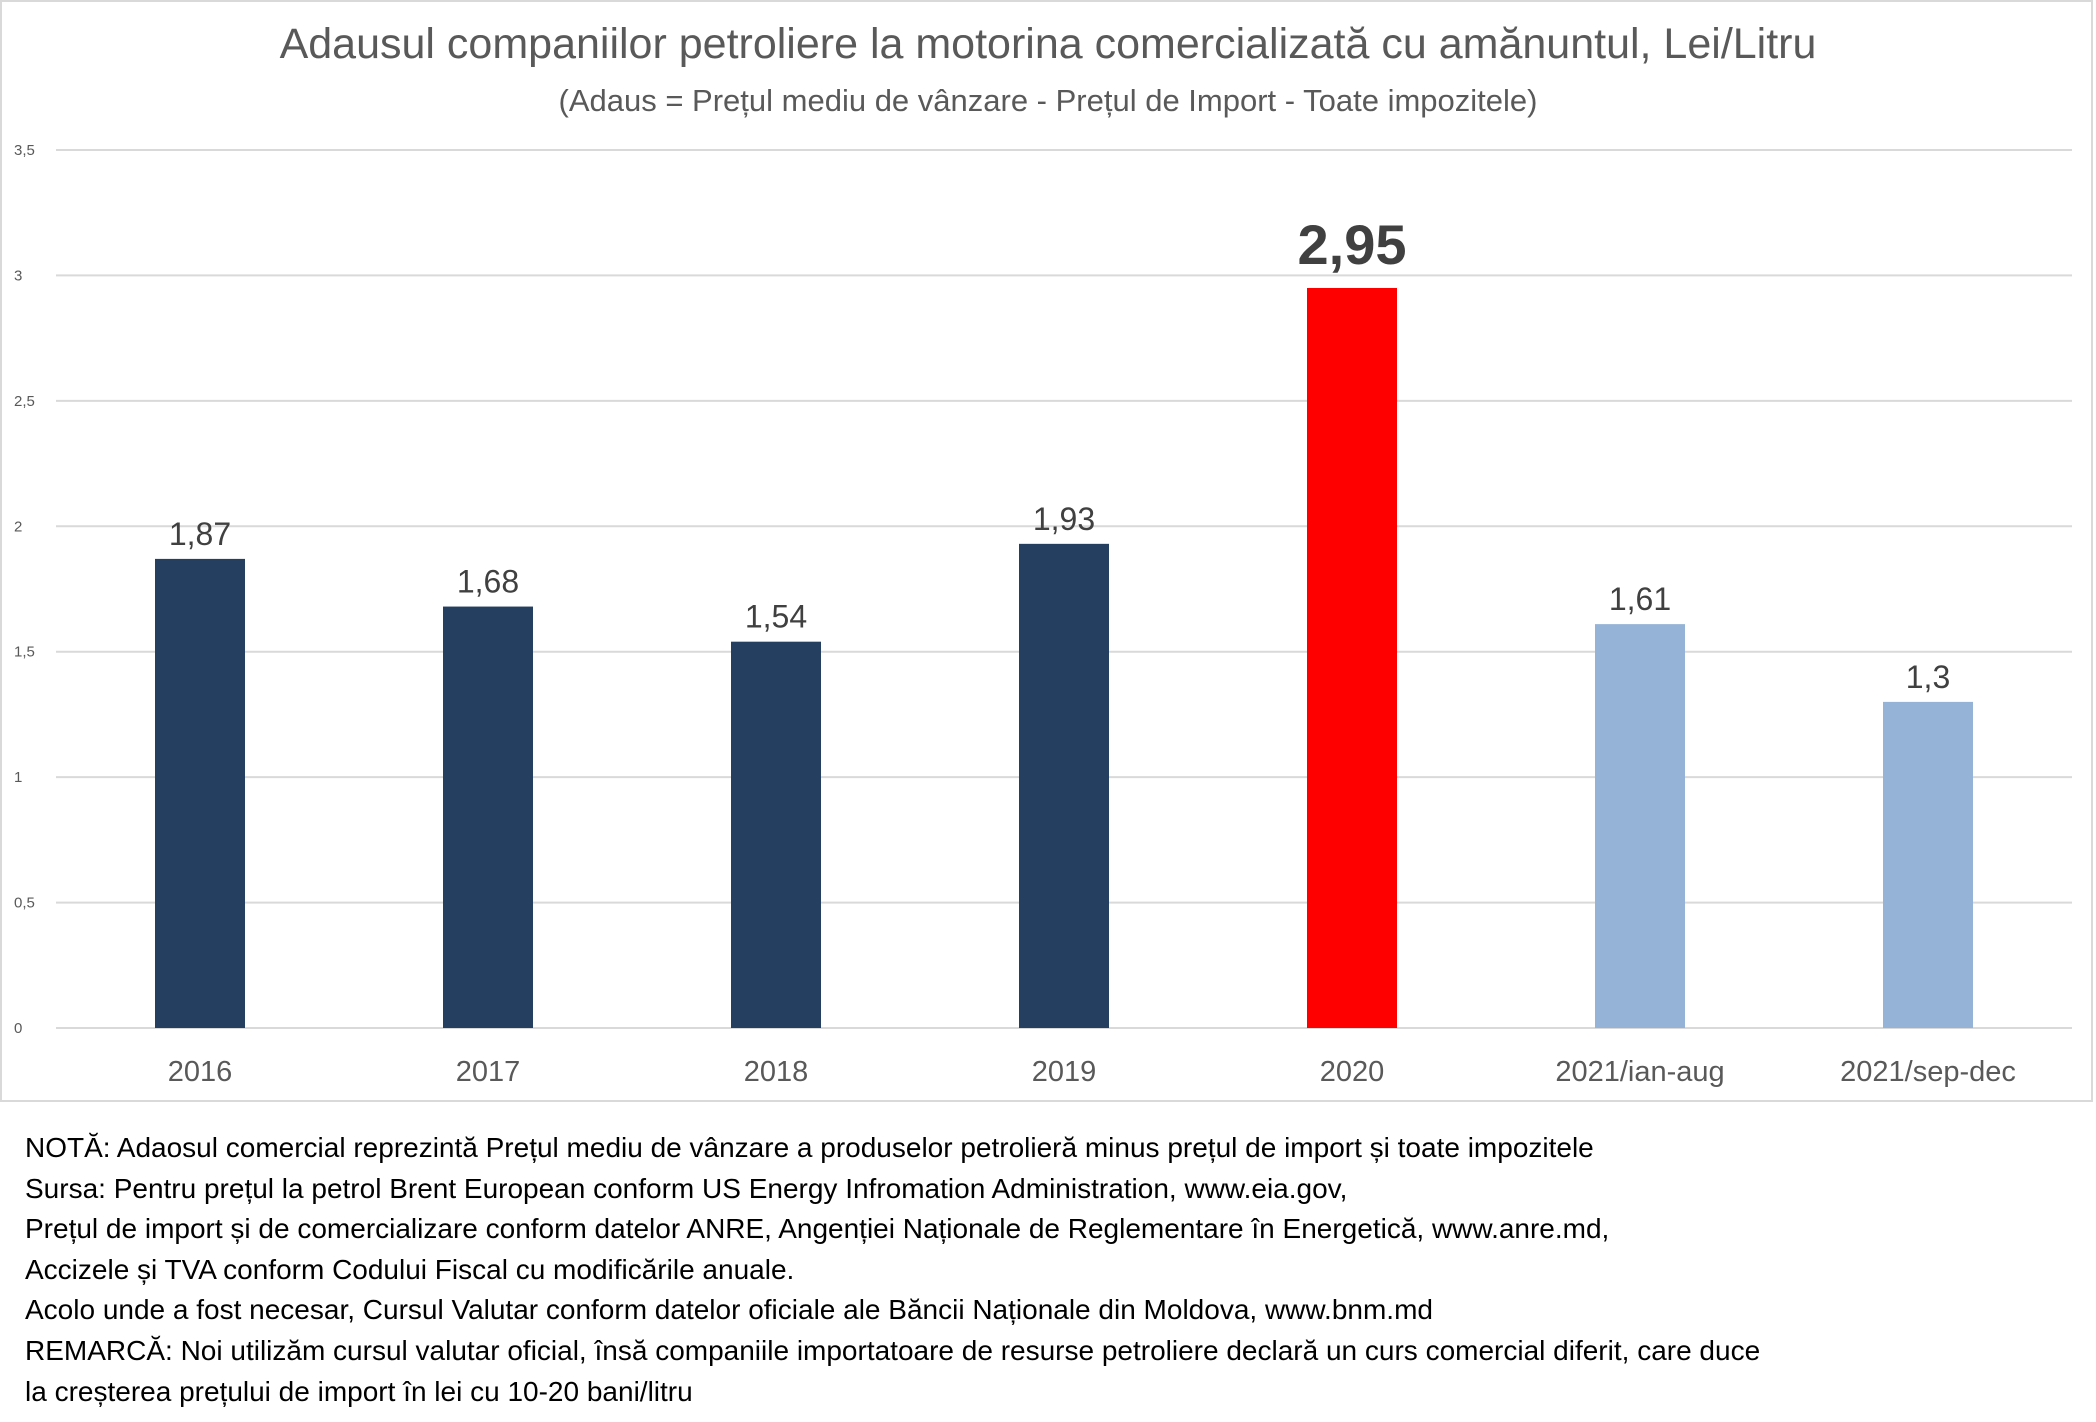  What do you see at coordinates (24, 903) in the screenshot?
I see `y-tick-label: 0,5` at bounding box center [24, 903].